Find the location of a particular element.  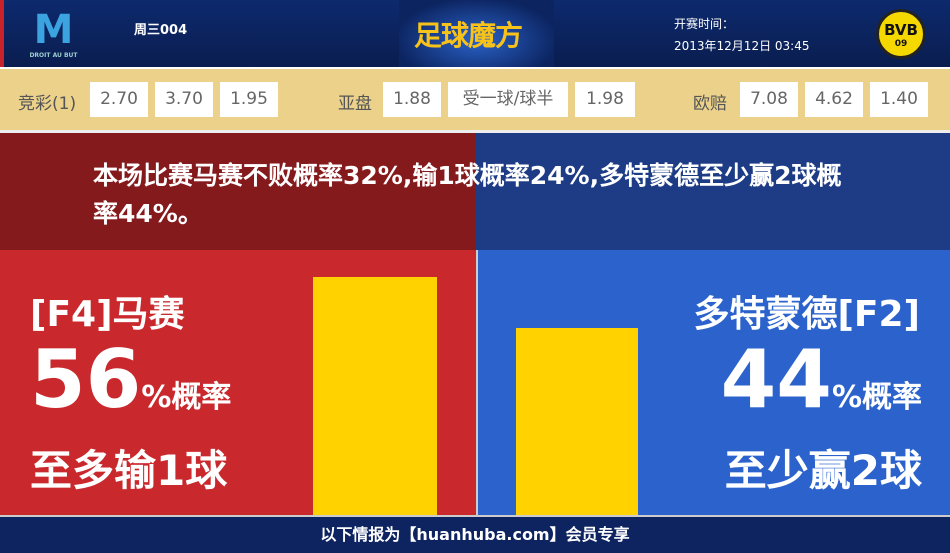

away-percent-unit: %概率 is located at coordinates (876, 397).